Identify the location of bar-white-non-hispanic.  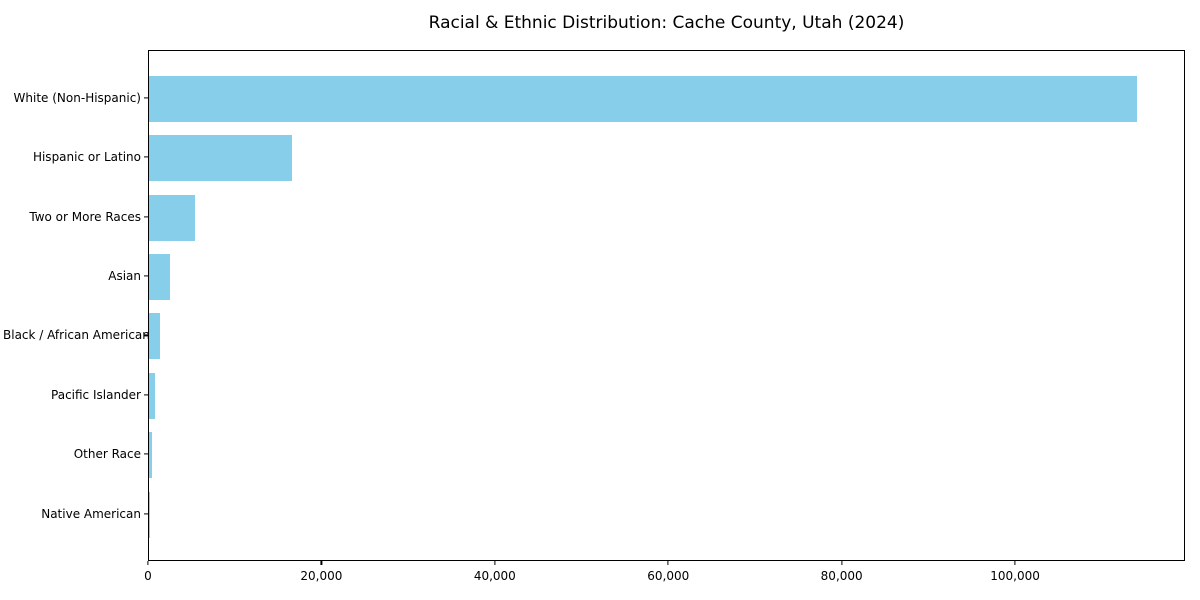
(643, 98).